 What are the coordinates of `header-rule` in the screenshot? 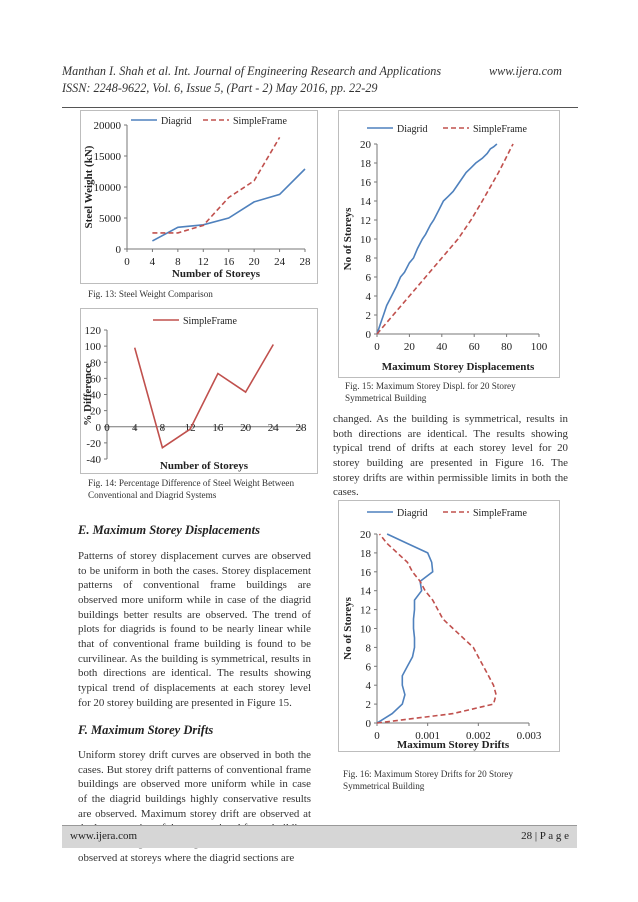 It's located at (320, 107).